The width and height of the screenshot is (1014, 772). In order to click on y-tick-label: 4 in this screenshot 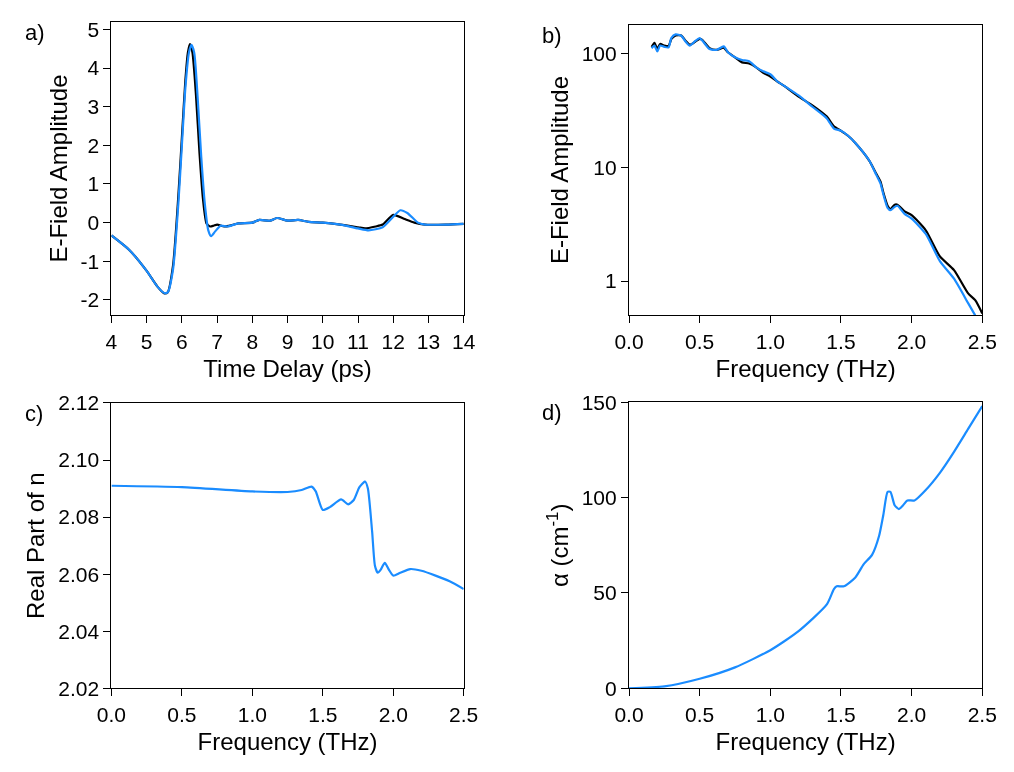, I will do `click(93, 68)`.